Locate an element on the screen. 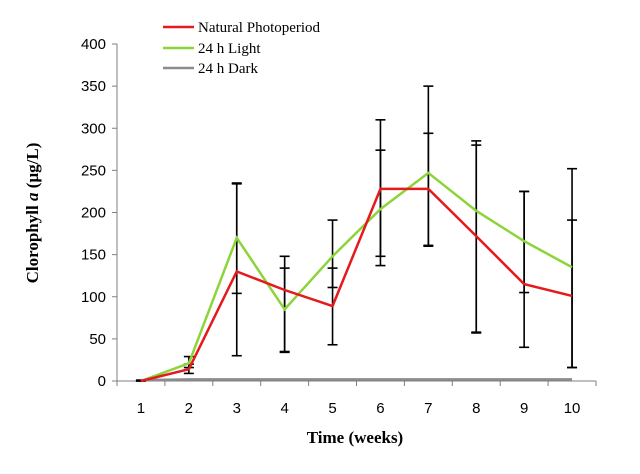  x-tick-label: 3 is located at coordinates (237, 408).